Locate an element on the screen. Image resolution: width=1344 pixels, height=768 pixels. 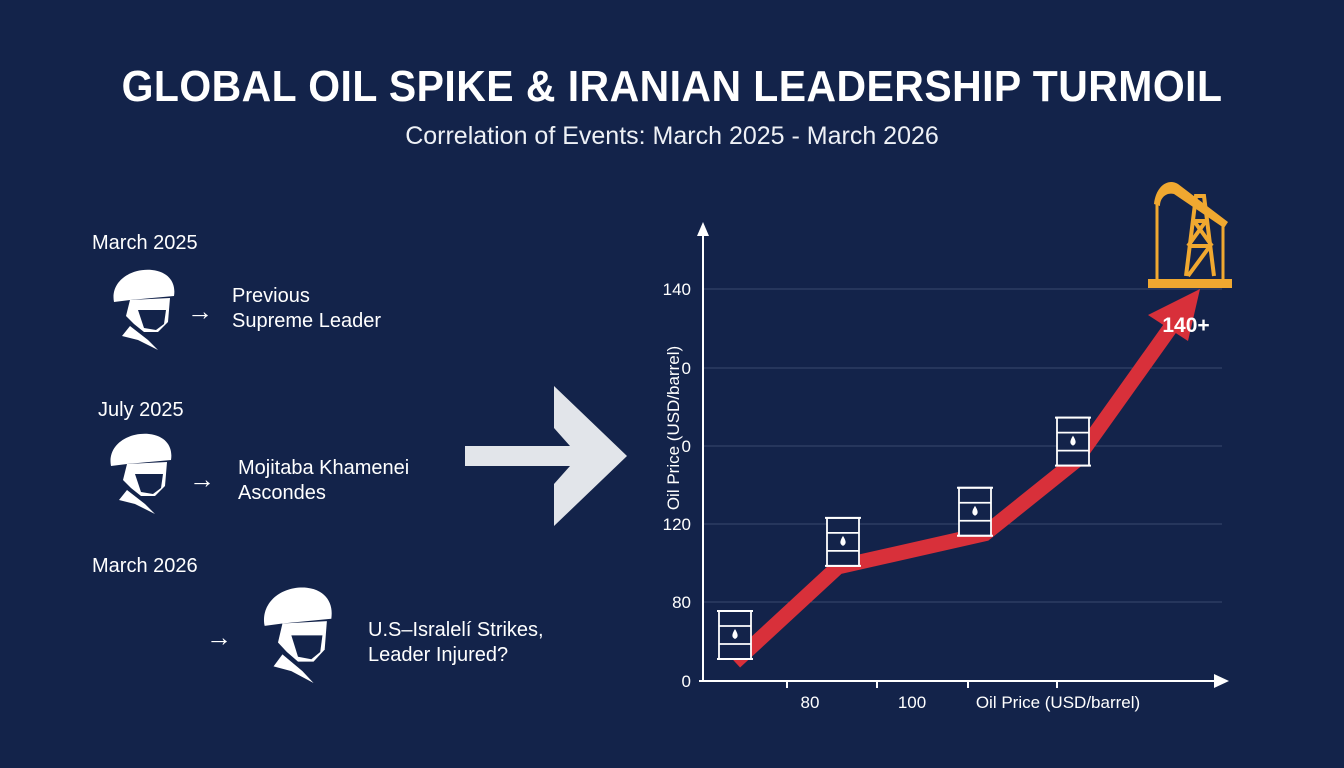
injured-cleric-portrait-icon is located at coordinates (298, 635).